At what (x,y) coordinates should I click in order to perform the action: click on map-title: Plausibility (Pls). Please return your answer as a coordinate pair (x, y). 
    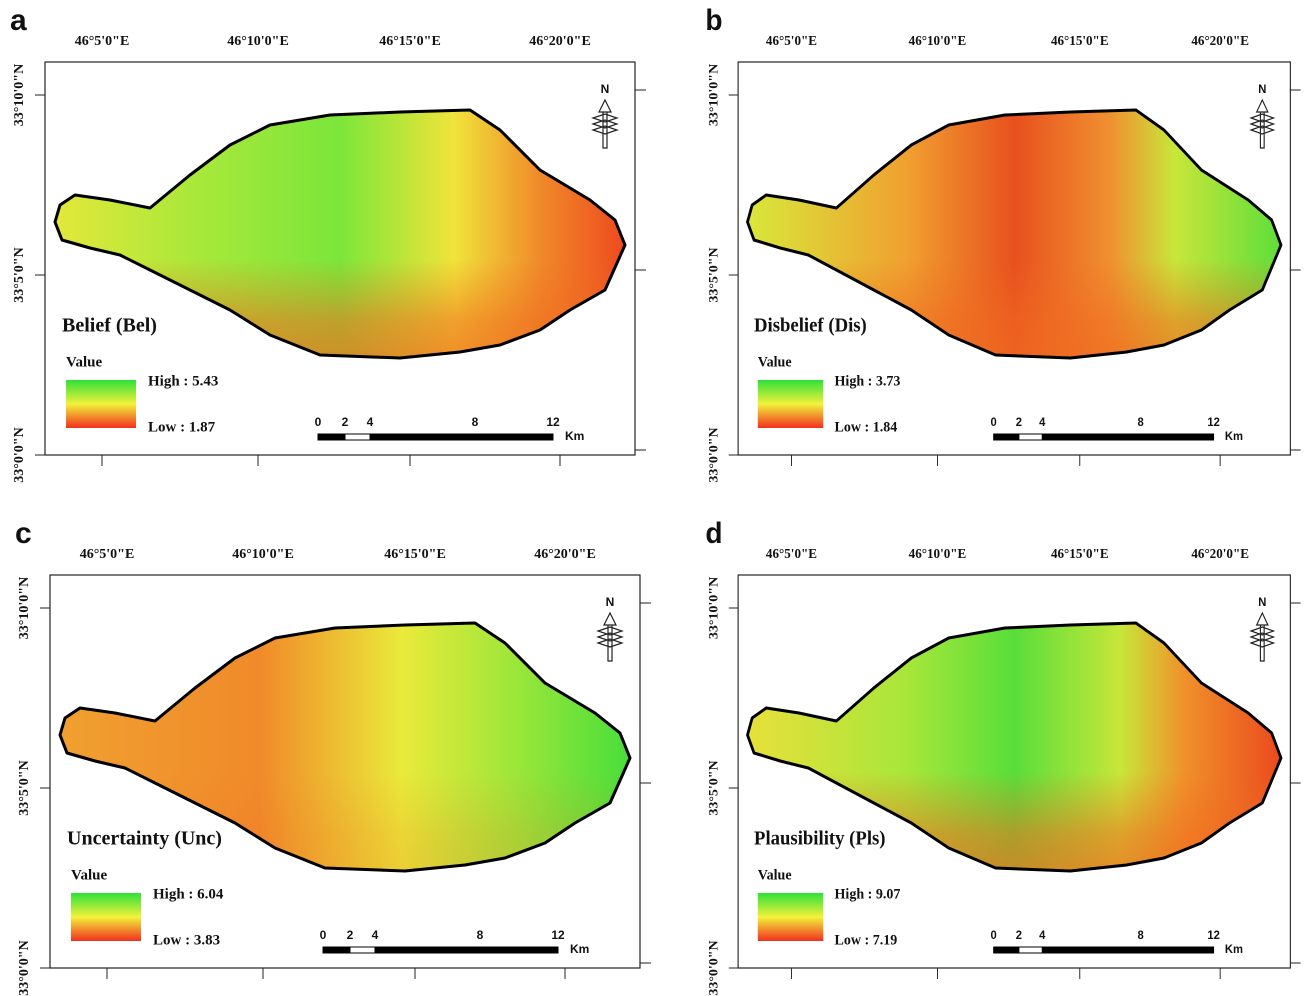
    Looking at the image, I should click on (820, 839).